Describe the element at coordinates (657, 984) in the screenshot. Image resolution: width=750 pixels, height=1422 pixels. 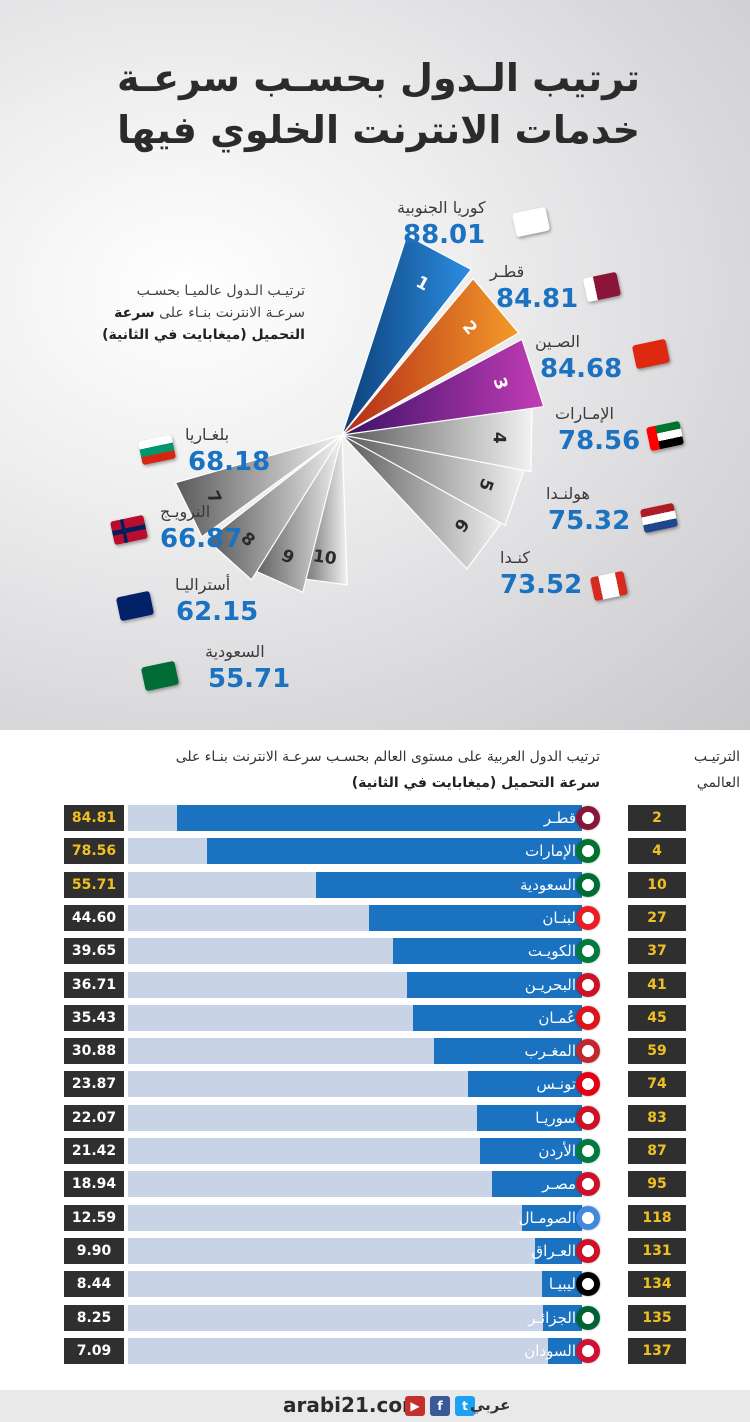
I see `row-rank: 41` at that location.